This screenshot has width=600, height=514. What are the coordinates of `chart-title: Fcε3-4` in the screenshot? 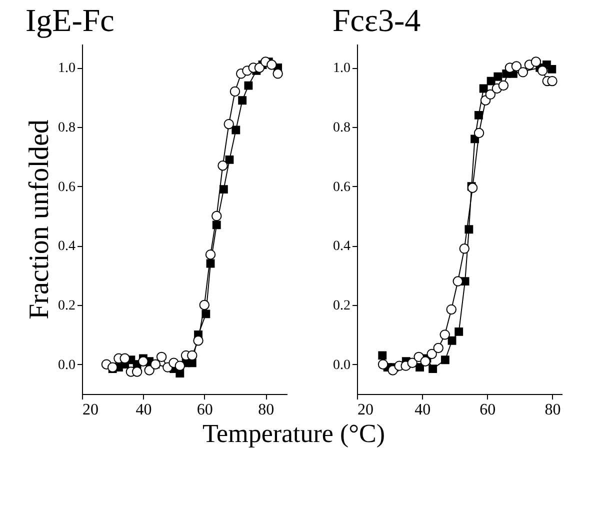 It's located at (376, 20).